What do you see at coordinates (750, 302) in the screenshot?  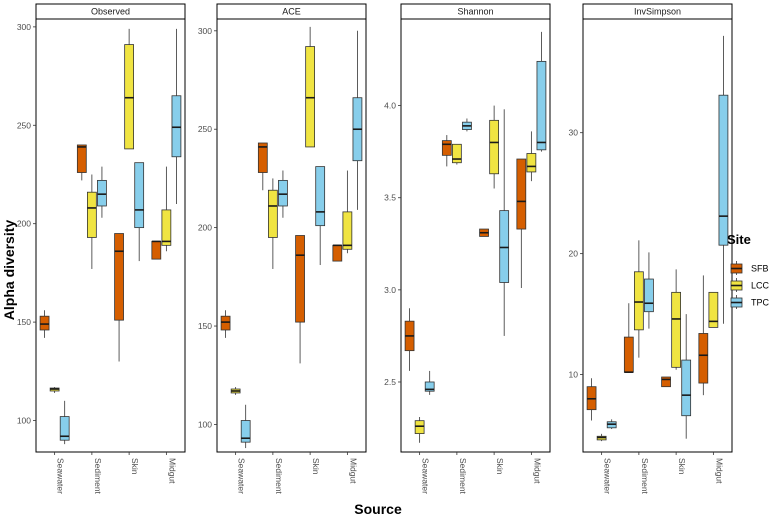 I see `legend-key-tpc: TPC` at bounding box center [750, 302].